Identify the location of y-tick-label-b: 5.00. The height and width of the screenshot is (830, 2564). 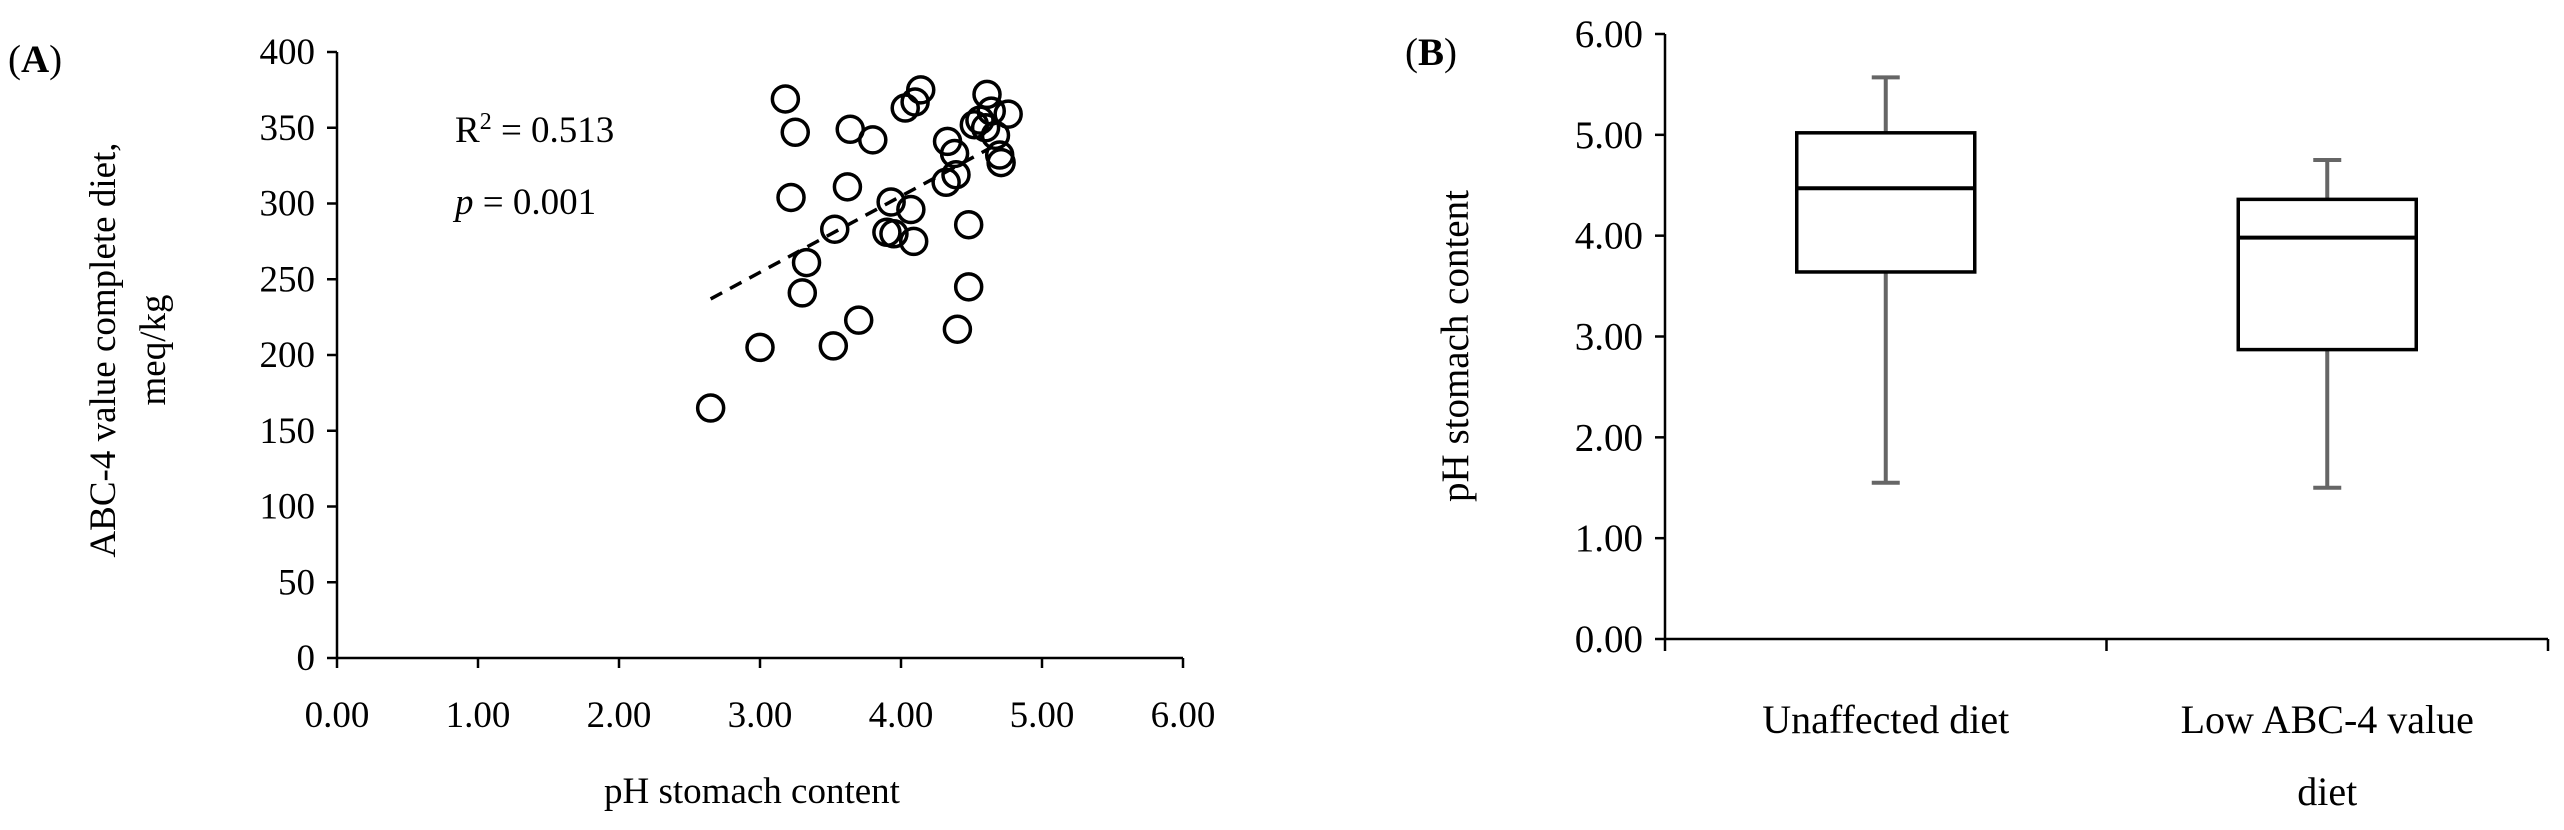
(1609, 135).